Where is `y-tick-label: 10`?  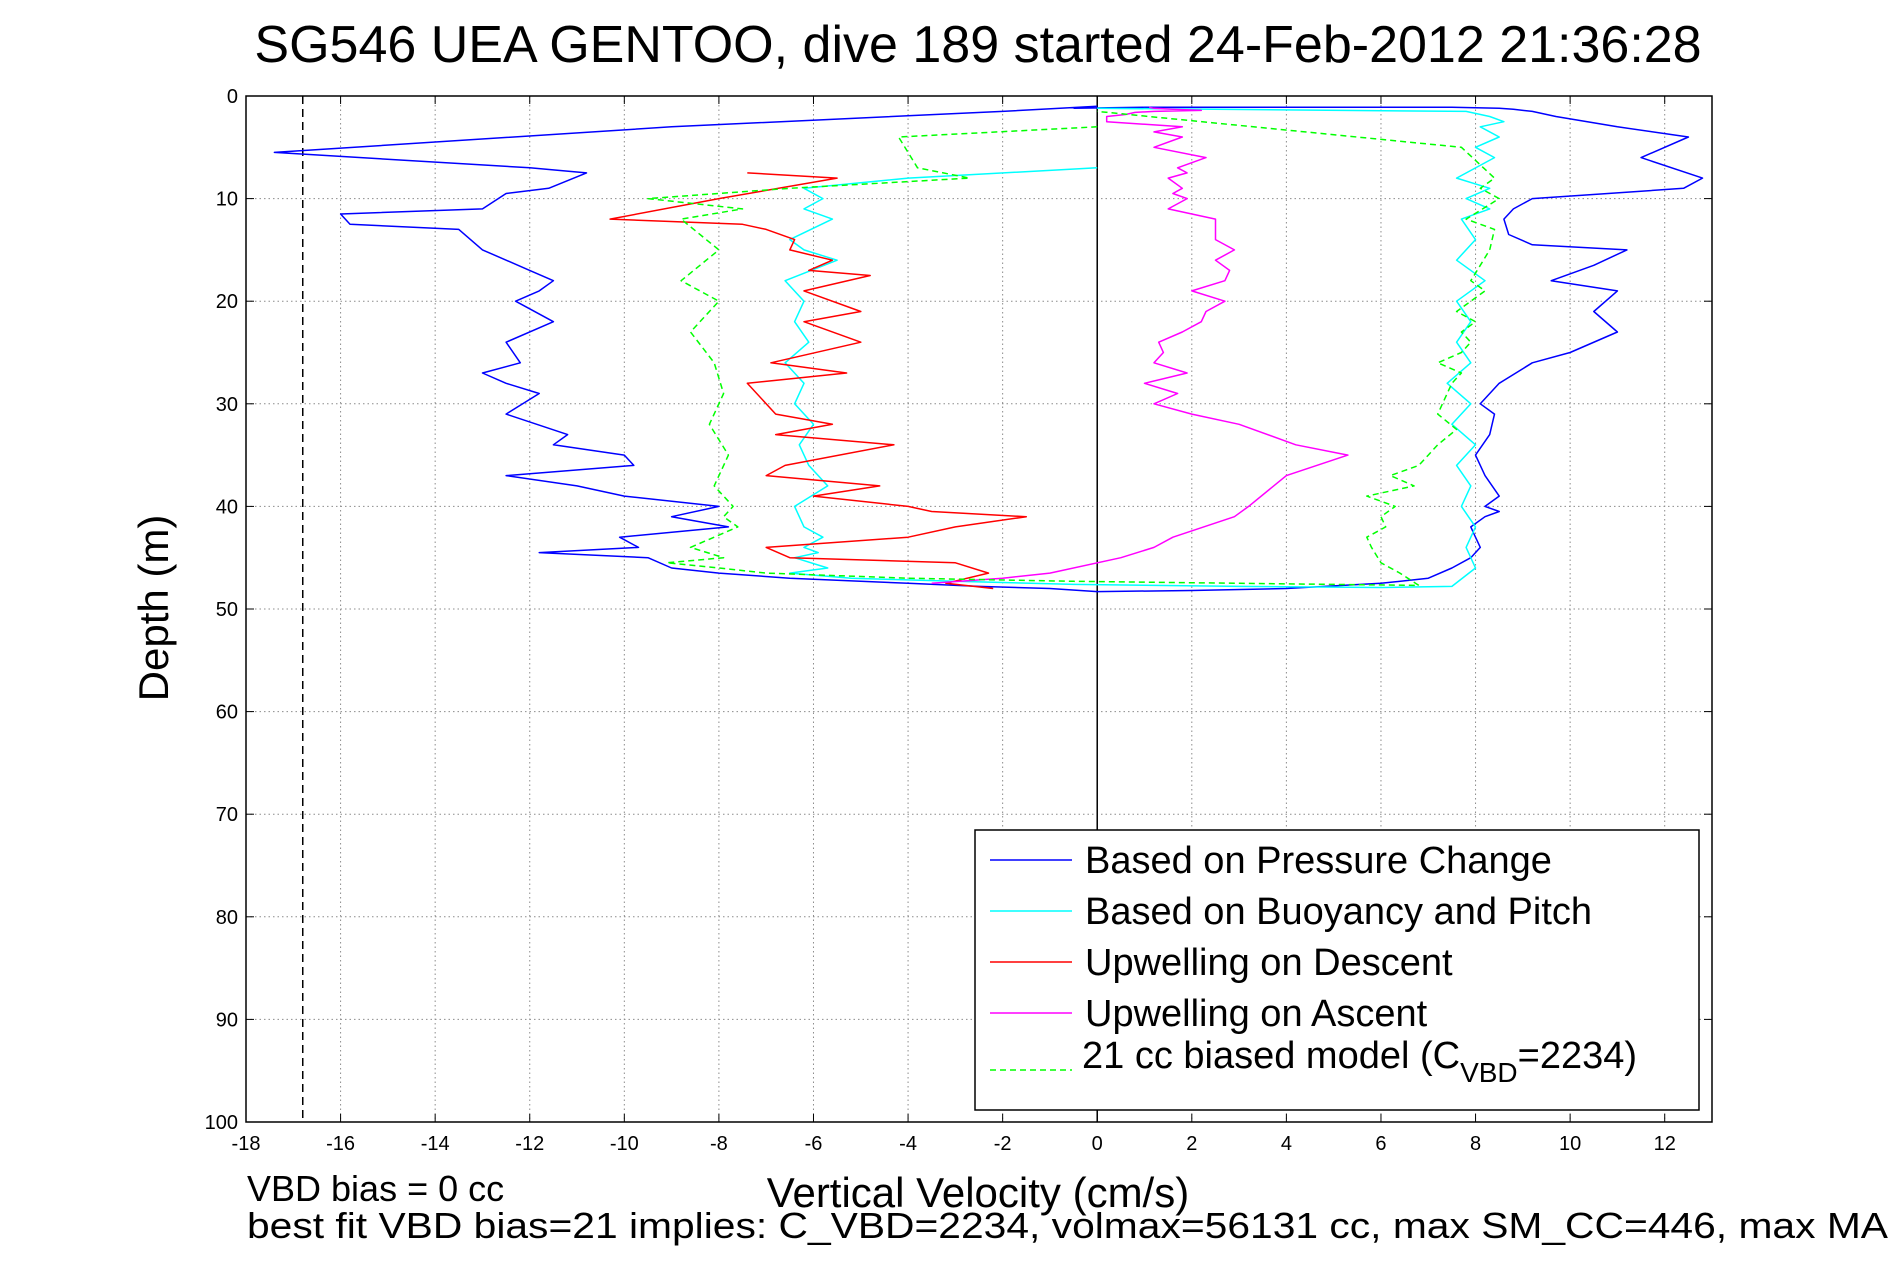 y-tick-label: 10 is located at coordinates (227, 200).